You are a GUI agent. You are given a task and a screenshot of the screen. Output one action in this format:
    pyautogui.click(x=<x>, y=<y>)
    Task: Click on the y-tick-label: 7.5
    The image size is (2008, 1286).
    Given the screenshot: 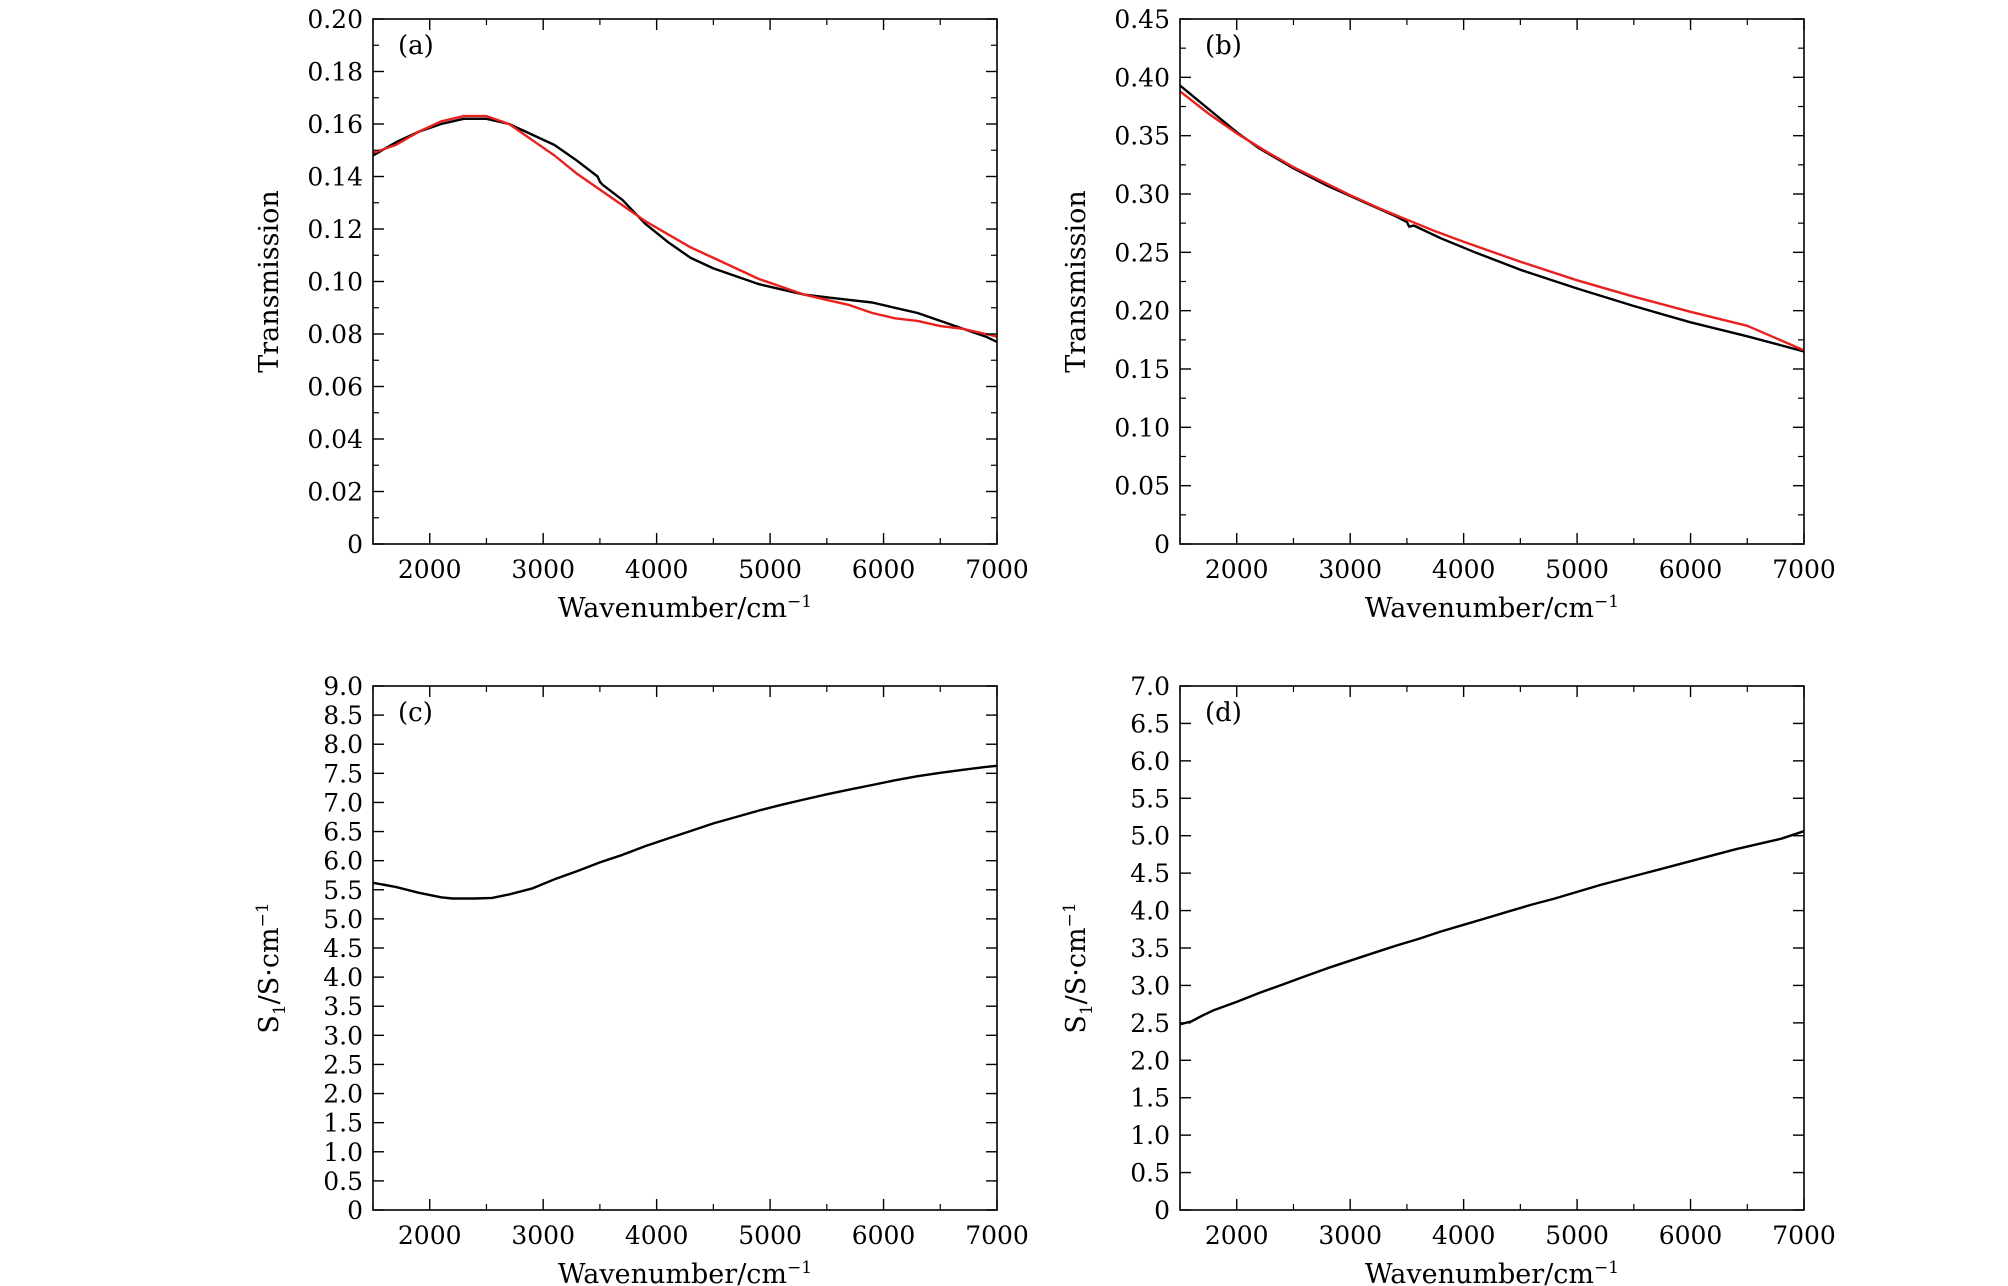 What is the action you would take?
    pyautogui.click(x=343, y=773)
    